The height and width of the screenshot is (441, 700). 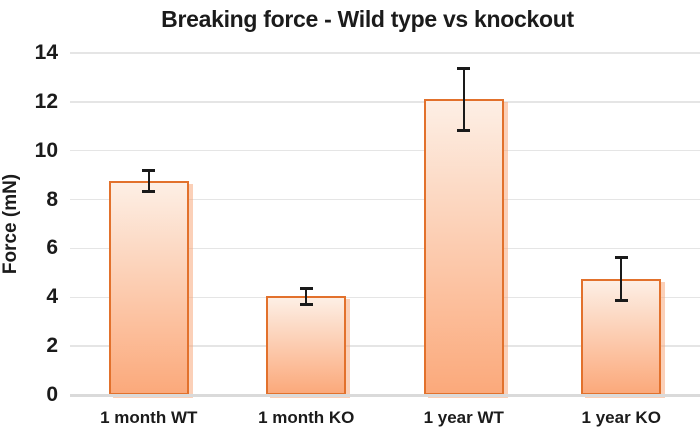 What do you see at coordinates (149, 192) in the screenshot?
I see `error-bar-cap-bottom-1-month-wt` at bounding box center [149, 192].